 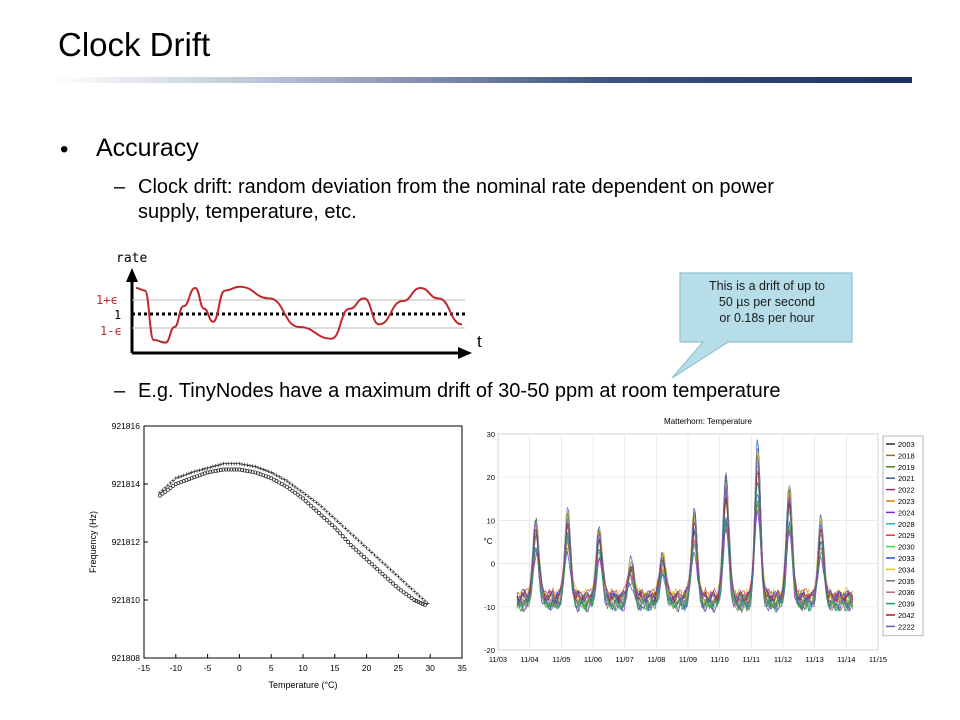 I want to click on slide-title: Clock Drift, so click(x=134, y=44).